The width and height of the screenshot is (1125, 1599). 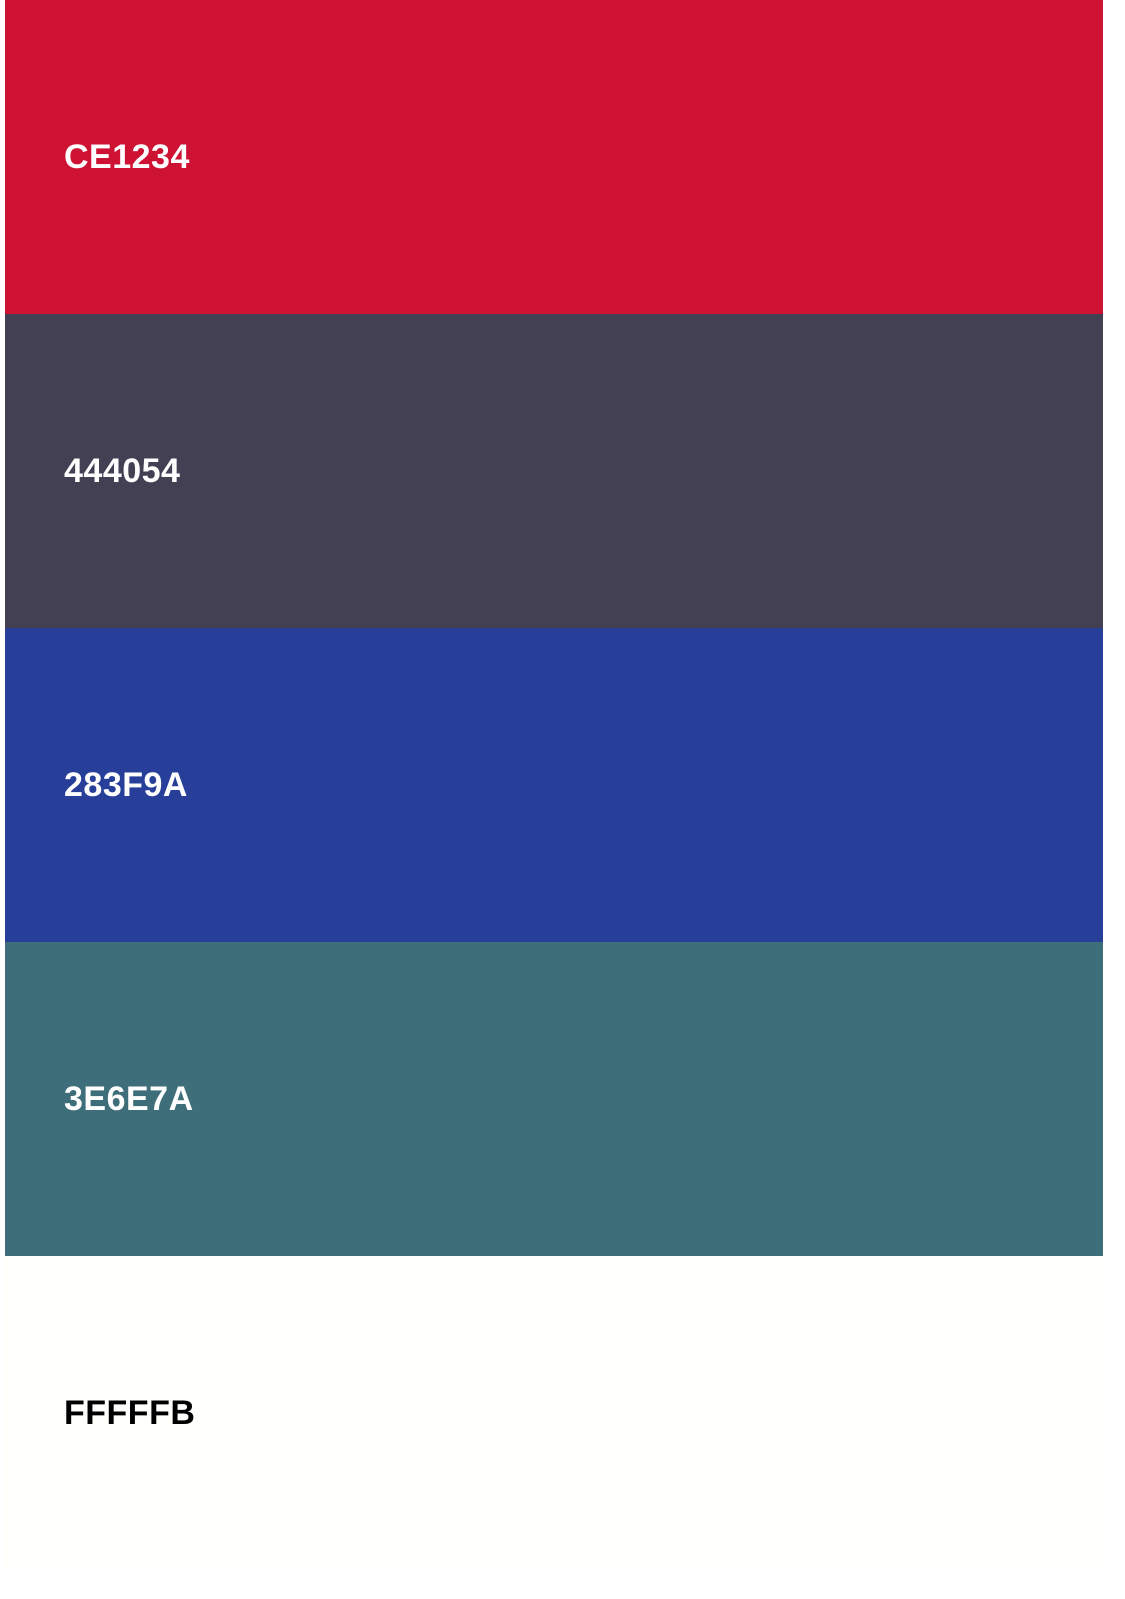 What do you see at coordinates (127, 157) in the screenshot?
I see `swatch-hex-label: CE1234` at bounding box center [127, 157].